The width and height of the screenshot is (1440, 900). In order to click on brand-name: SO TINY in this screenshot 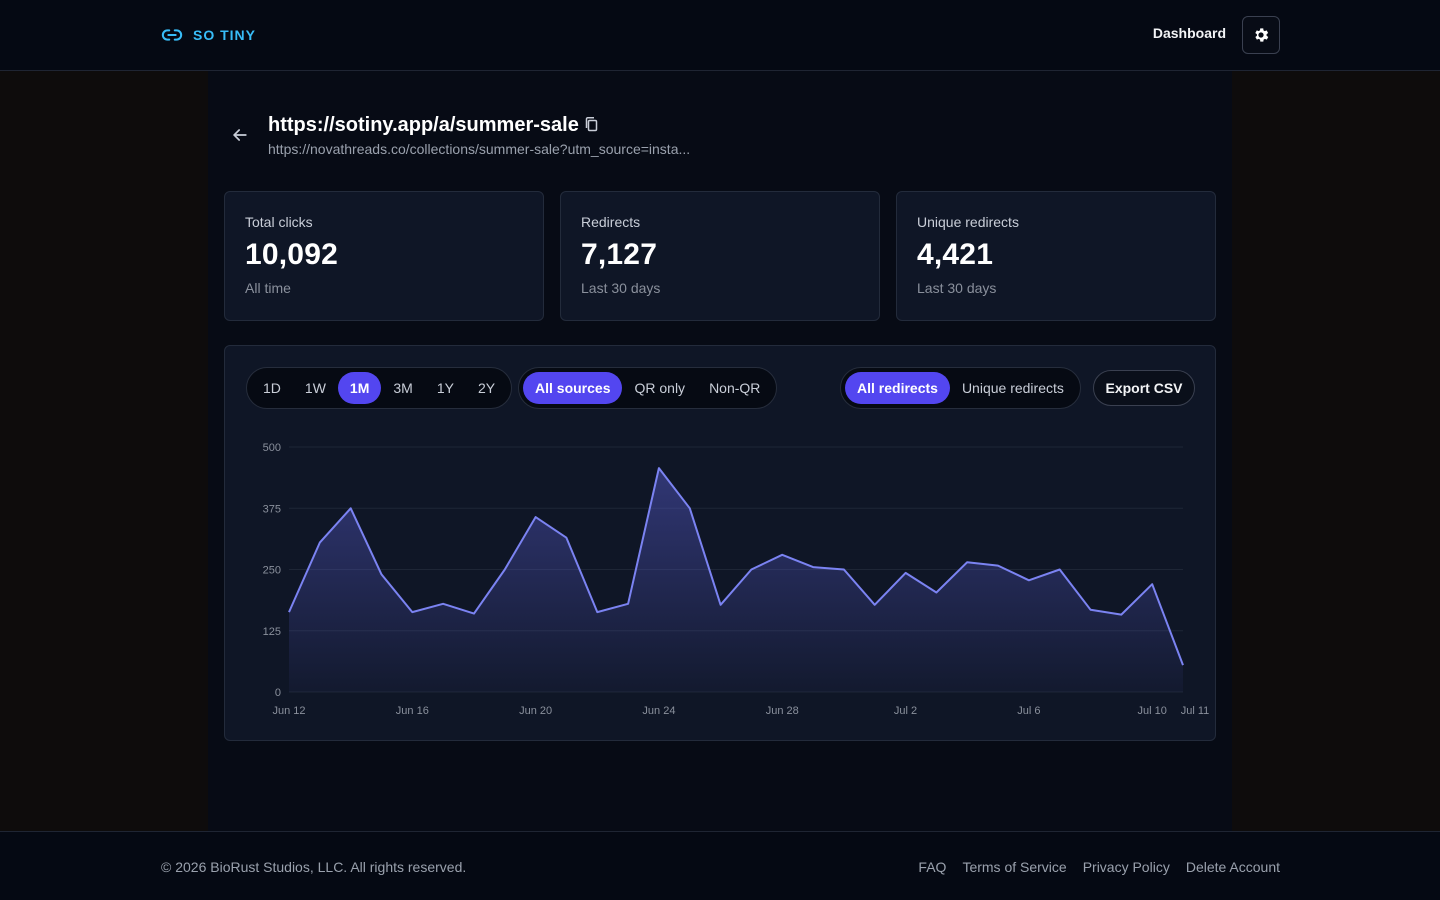, I will do `click(225, 35)`.